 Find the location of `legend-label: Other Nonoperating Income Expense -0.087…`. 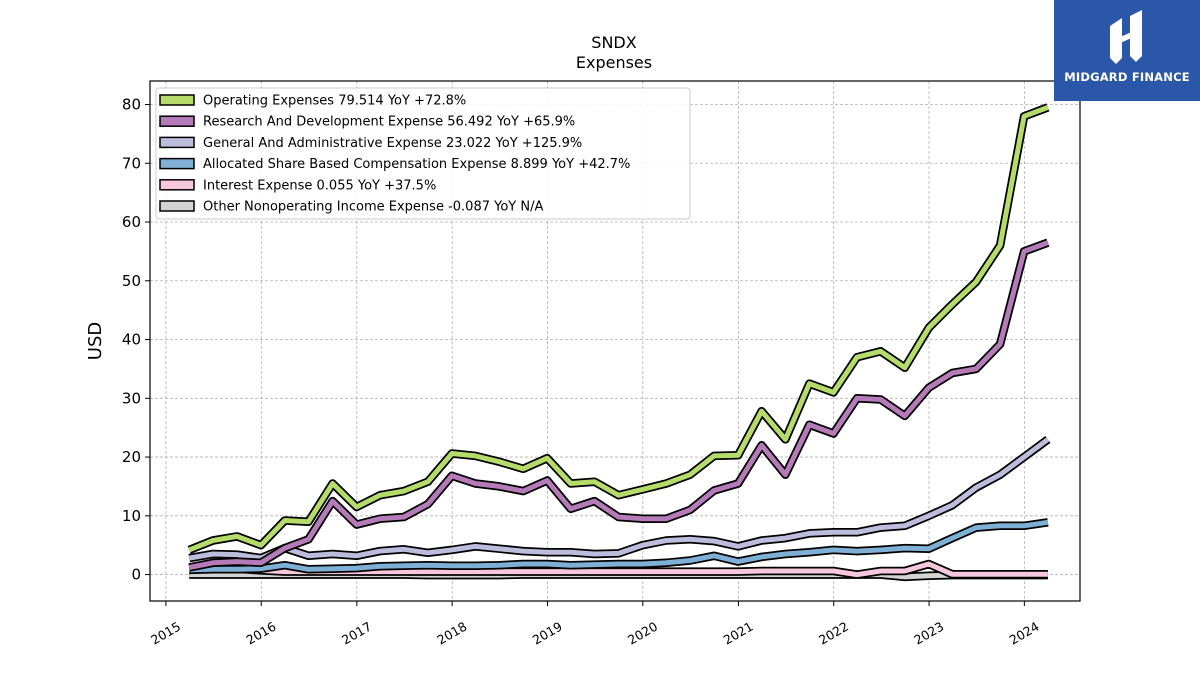

legend-label: Other Nonoperating Income Expense -0.087… is located at coordinates (373, 207).